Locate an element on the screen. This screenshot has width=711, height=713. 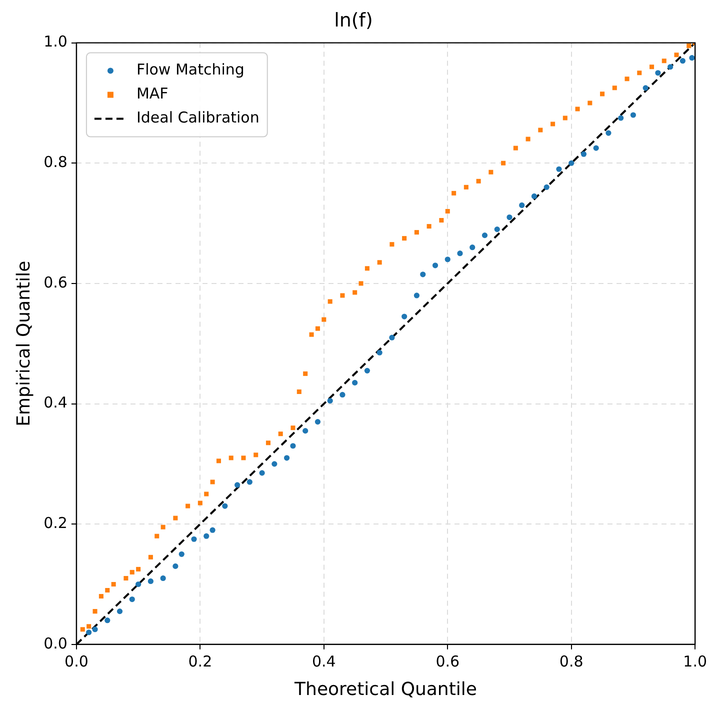
chart-title: ln(f) is located at coordinates (353, 20).